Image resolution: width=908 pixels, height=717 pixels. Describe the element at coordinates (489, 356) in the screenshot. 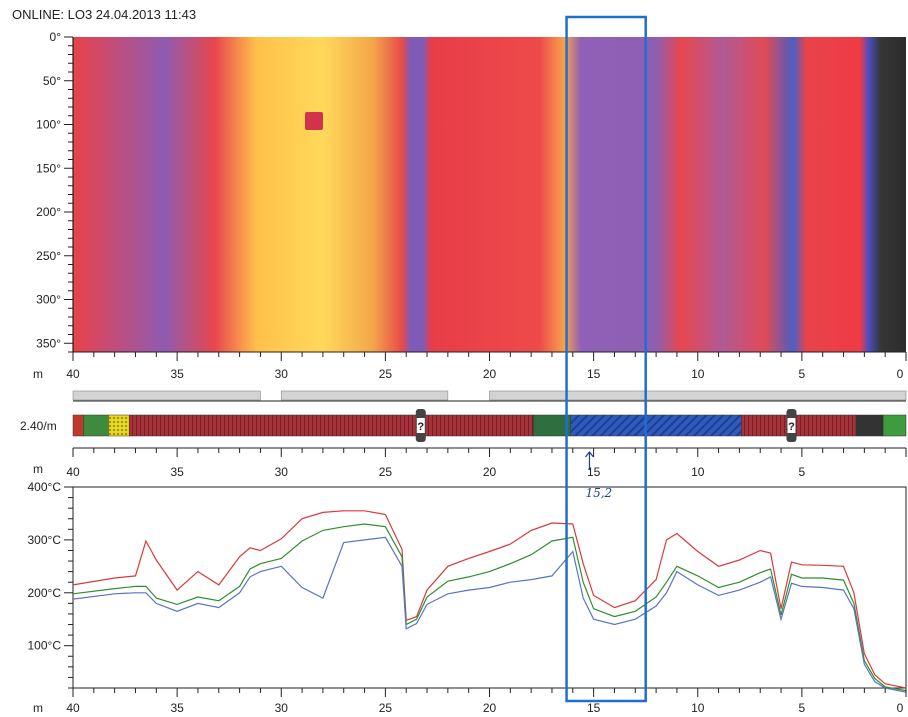

I see `thermal-x-ticks` at that location.